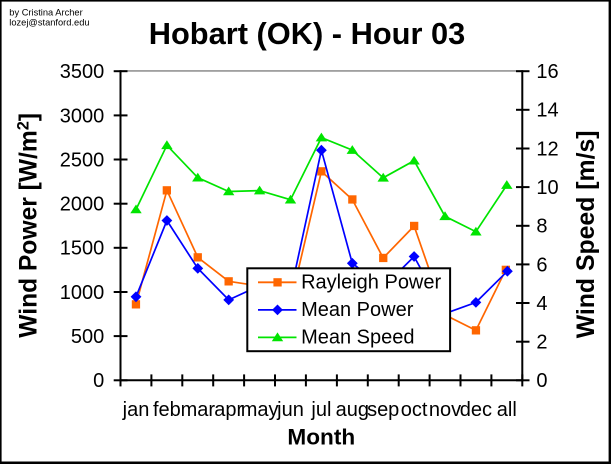 The width and height of the screenshot is (611, 464). Describe the element at coordinates (49, 23) in the screenshot. I see `svg-text: lozej@stanford.edu` at that location.